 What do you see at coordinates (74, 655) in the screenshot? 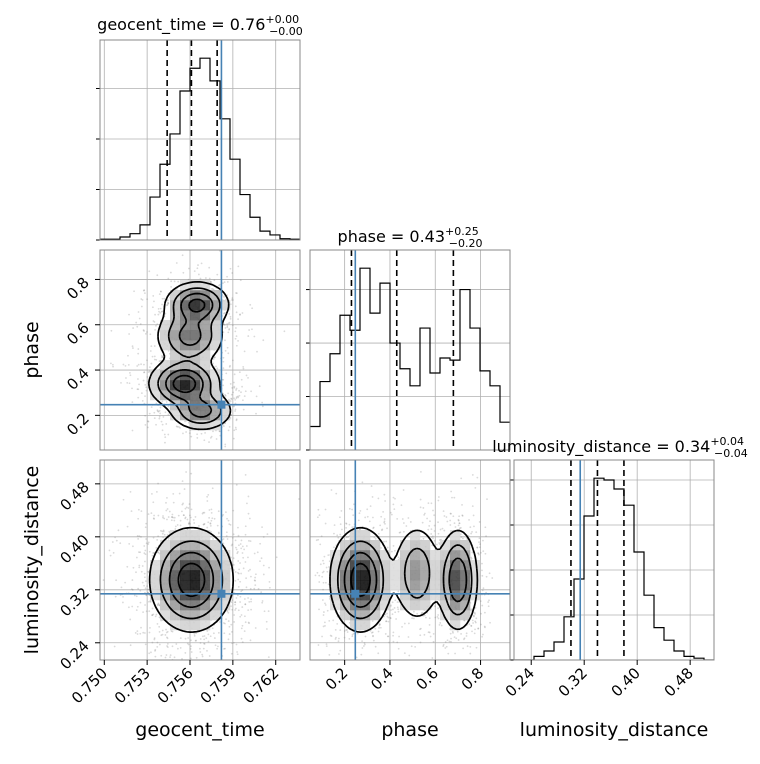
I see `y-tick-label: 0.24` at bounding box center [74, 655].